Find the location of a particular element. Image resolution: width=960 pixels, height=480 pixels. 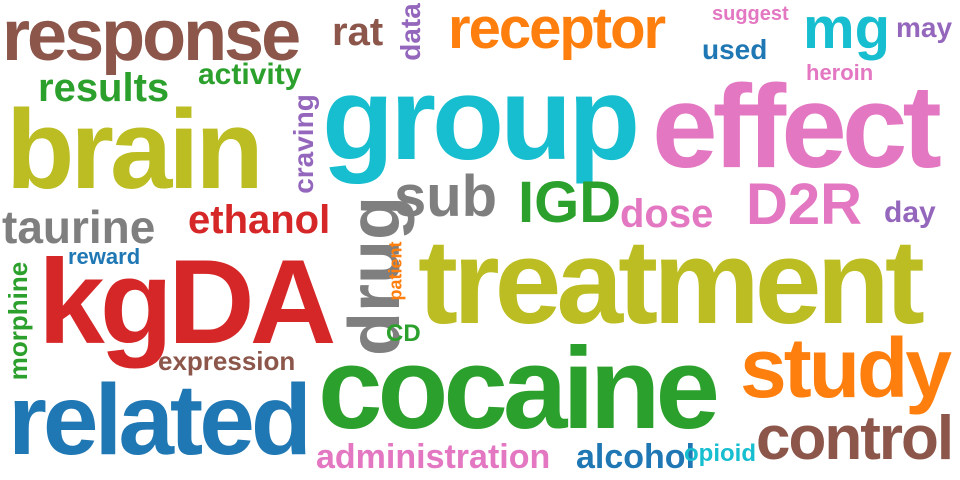

word-expression: expression is located at coordinates (227, 361).